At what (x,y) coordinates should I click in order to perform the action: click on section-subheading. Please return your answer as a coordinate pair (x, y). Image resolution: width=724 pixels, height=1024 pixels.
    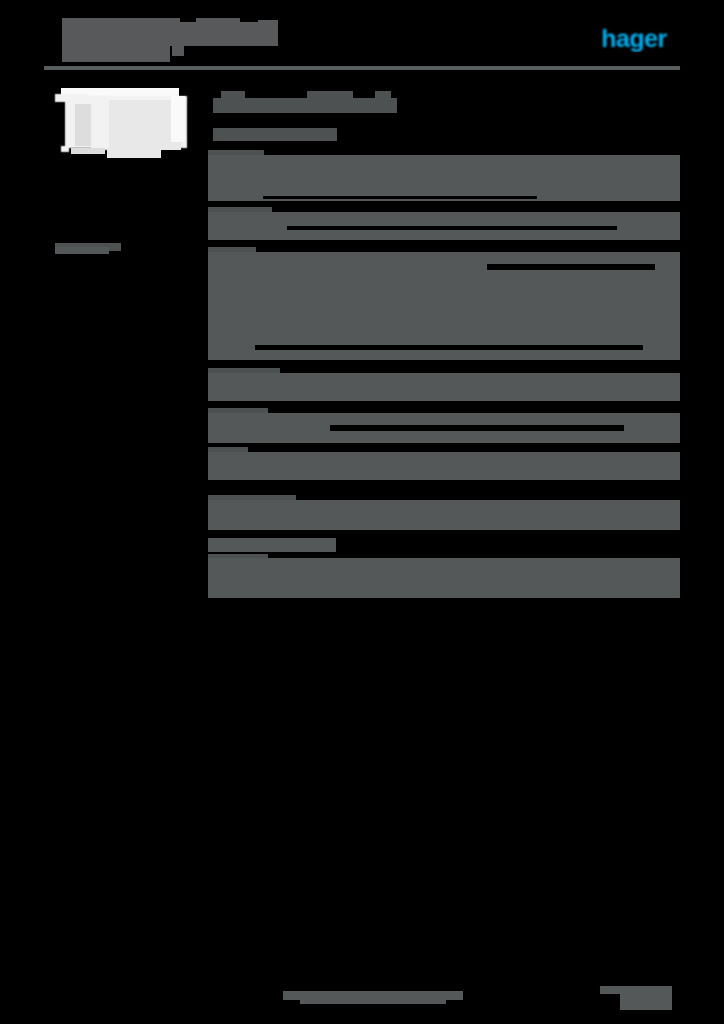
    Looking at the image, I should click on (275, 134).